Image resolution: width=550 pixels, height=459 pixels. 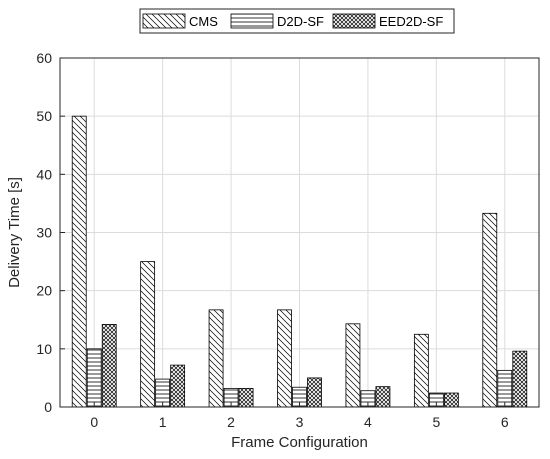 I want to click on x-axis-title: Frame Configuration, so click(x=299, y=442).